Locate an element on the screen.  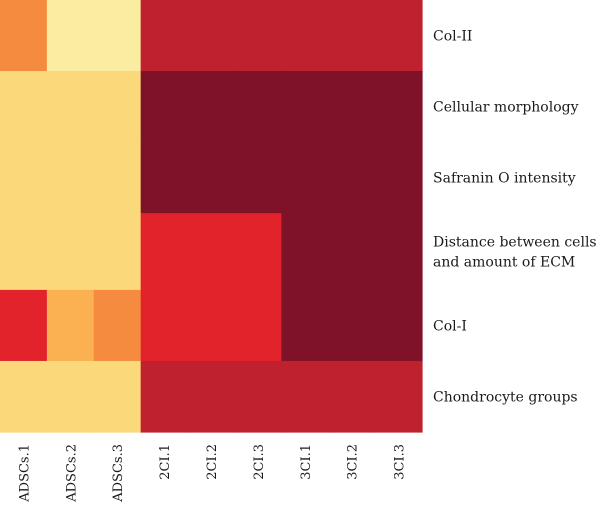
row-label: Cellular morphology is located at coordinates (506, 108).